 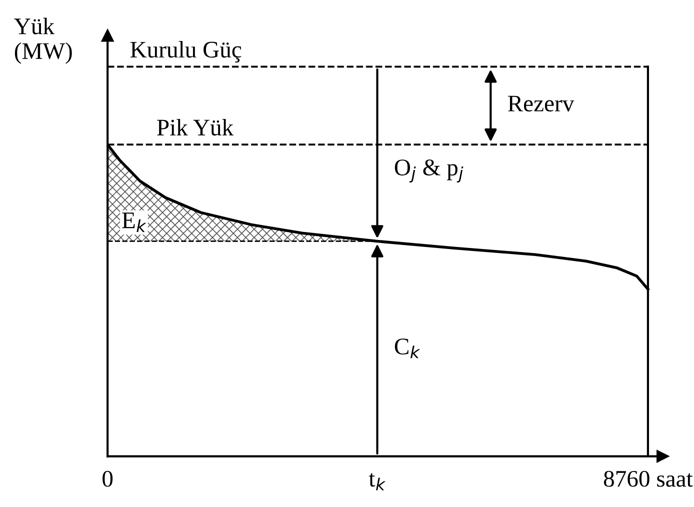 I want to click on y-axis-title: Yük (MW), so click(x=43, y=41).